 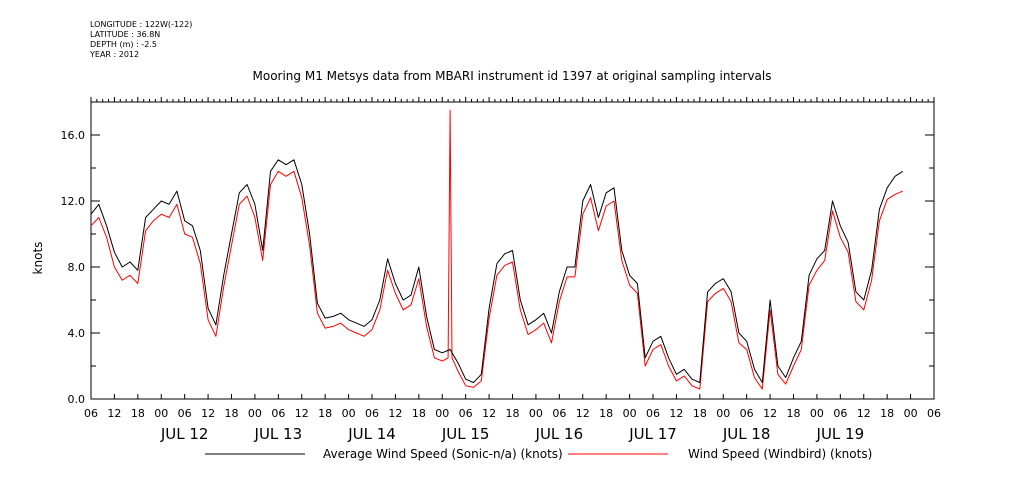 What do you see at coordinates (125, 34) in the screenshot?
I see `latitude-label: LATITUDE : 36.8N` at bounding box center [125, 34].